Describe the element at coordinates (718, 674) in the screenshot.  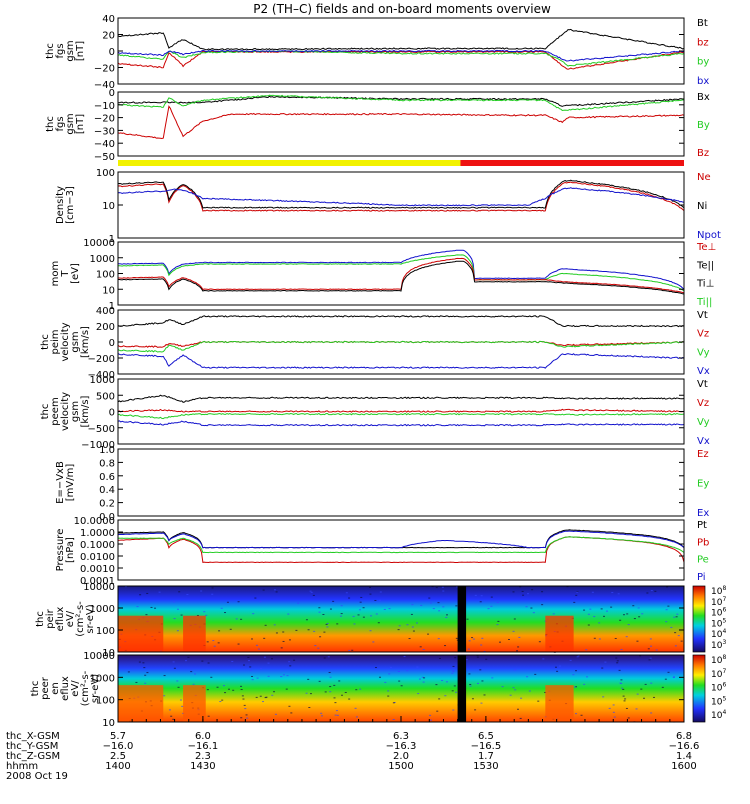
I see `peer-colorbar-label: 107` at that location.